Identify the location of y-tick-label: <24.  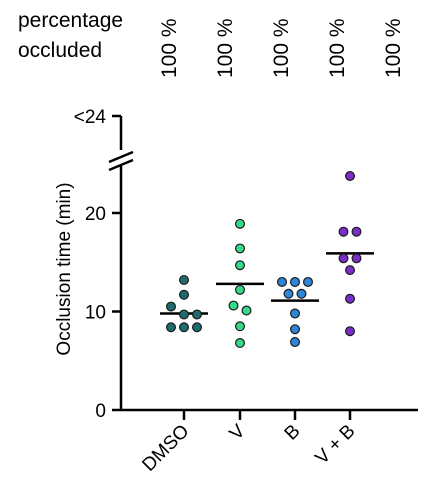
(90, 117).